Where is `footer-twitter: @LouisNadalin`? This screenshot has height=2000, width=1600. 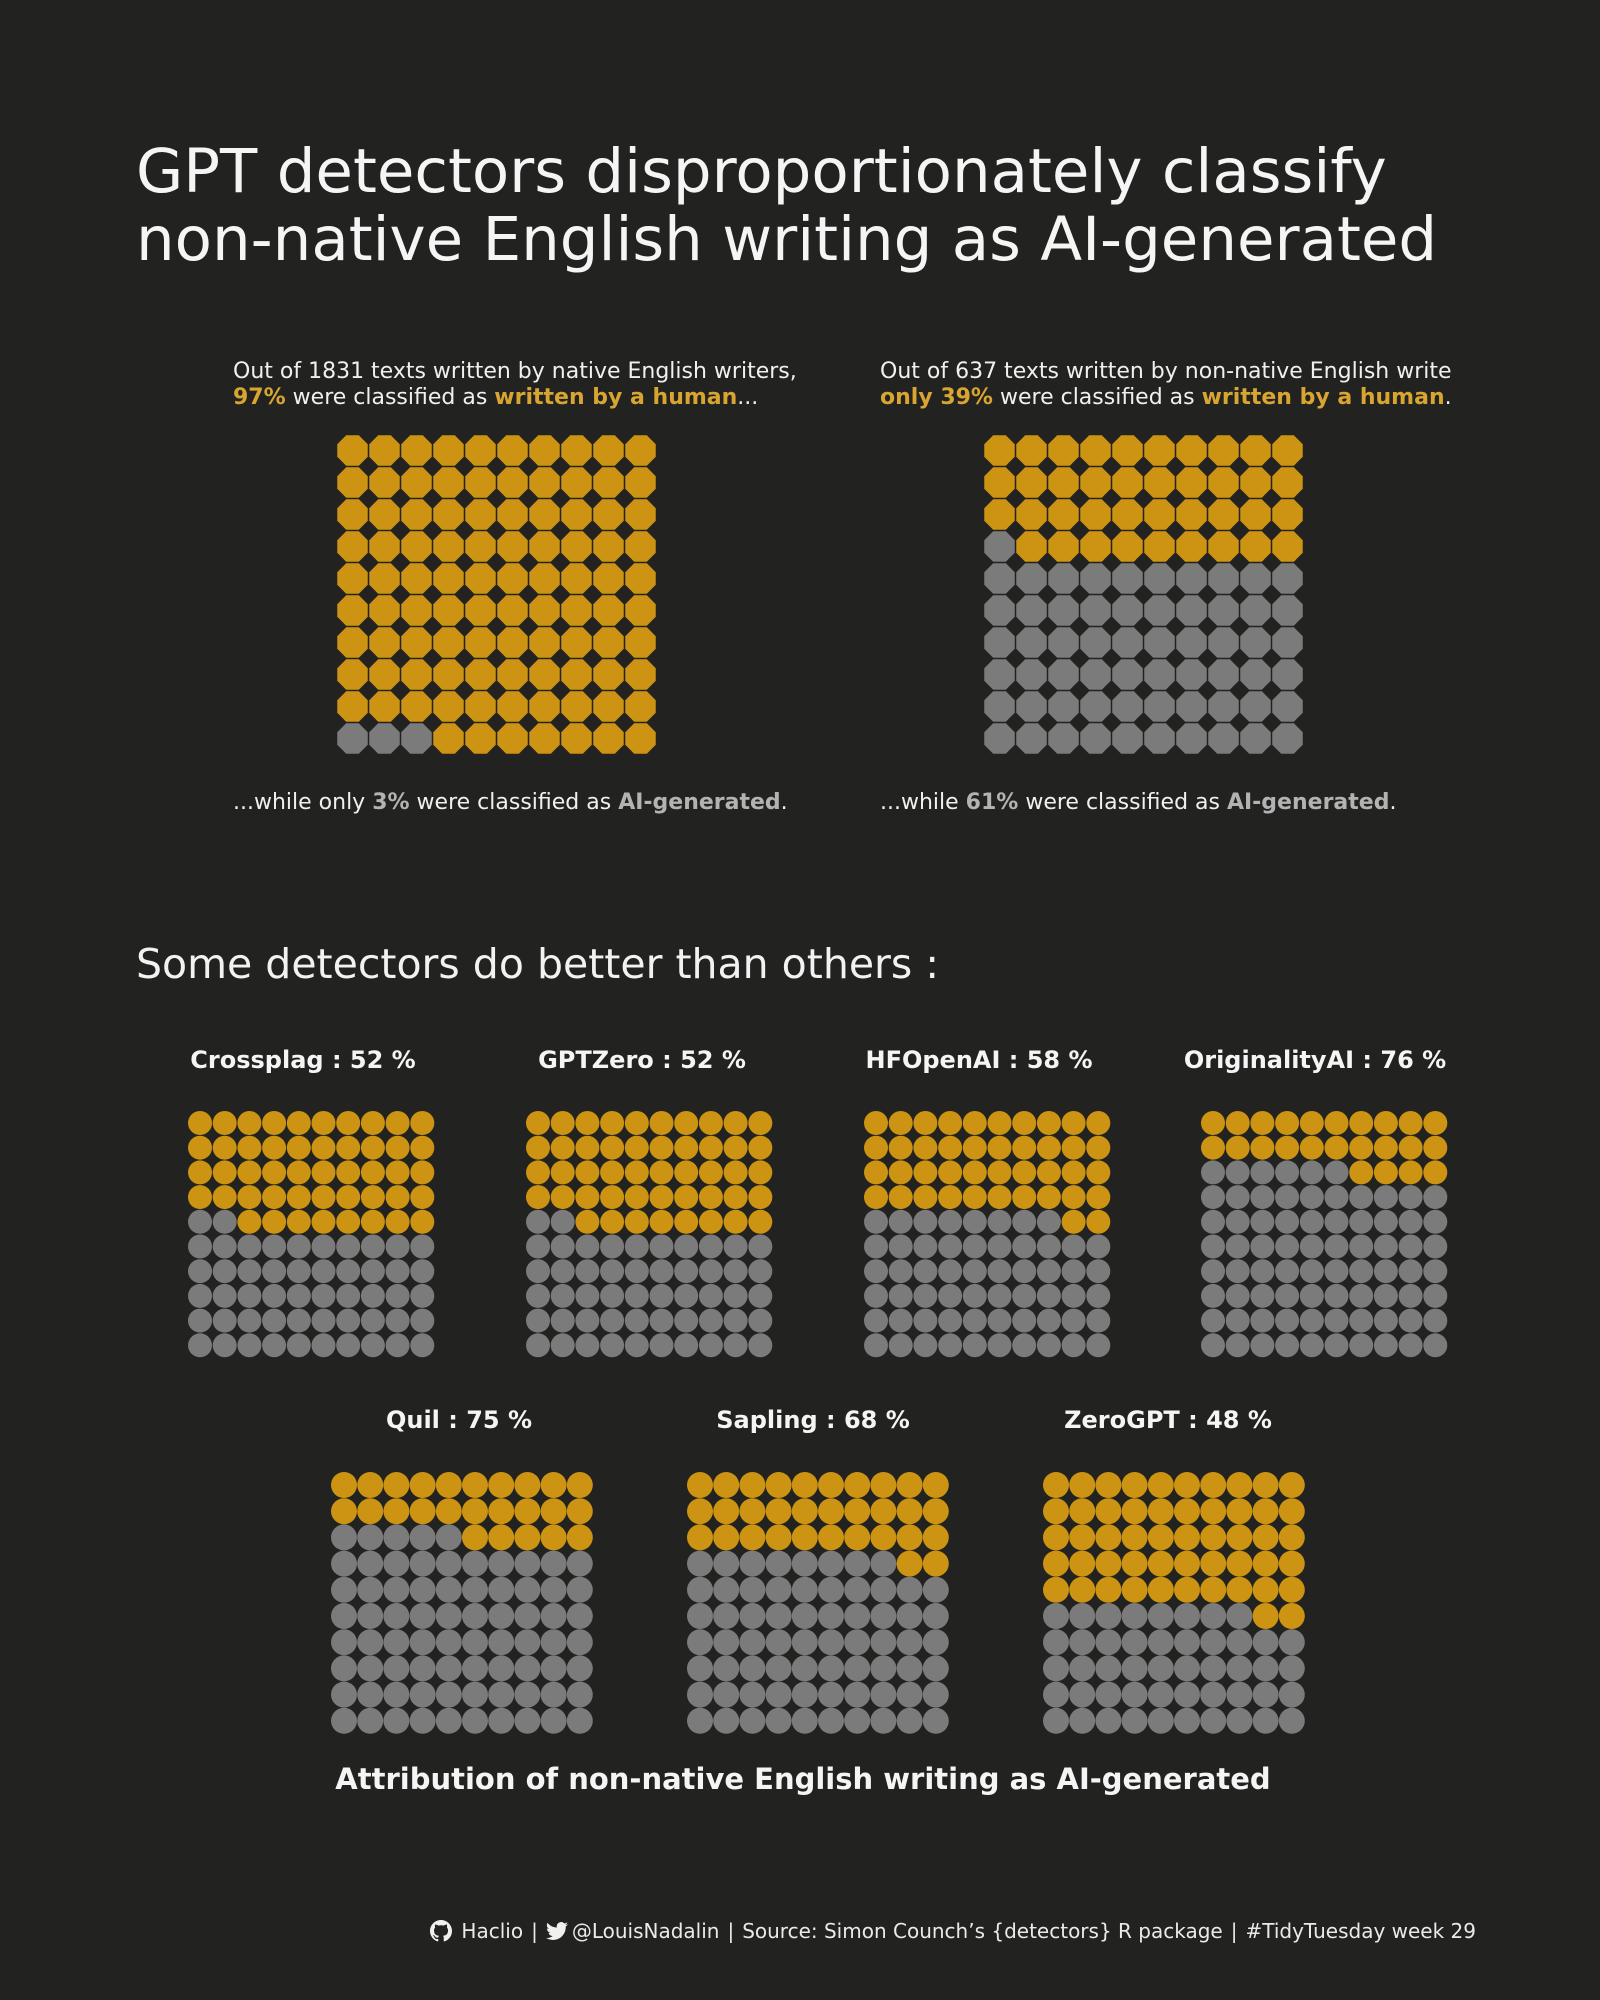
footer-twitter: @LouisNadalin is located at coordinates (645, 1931).